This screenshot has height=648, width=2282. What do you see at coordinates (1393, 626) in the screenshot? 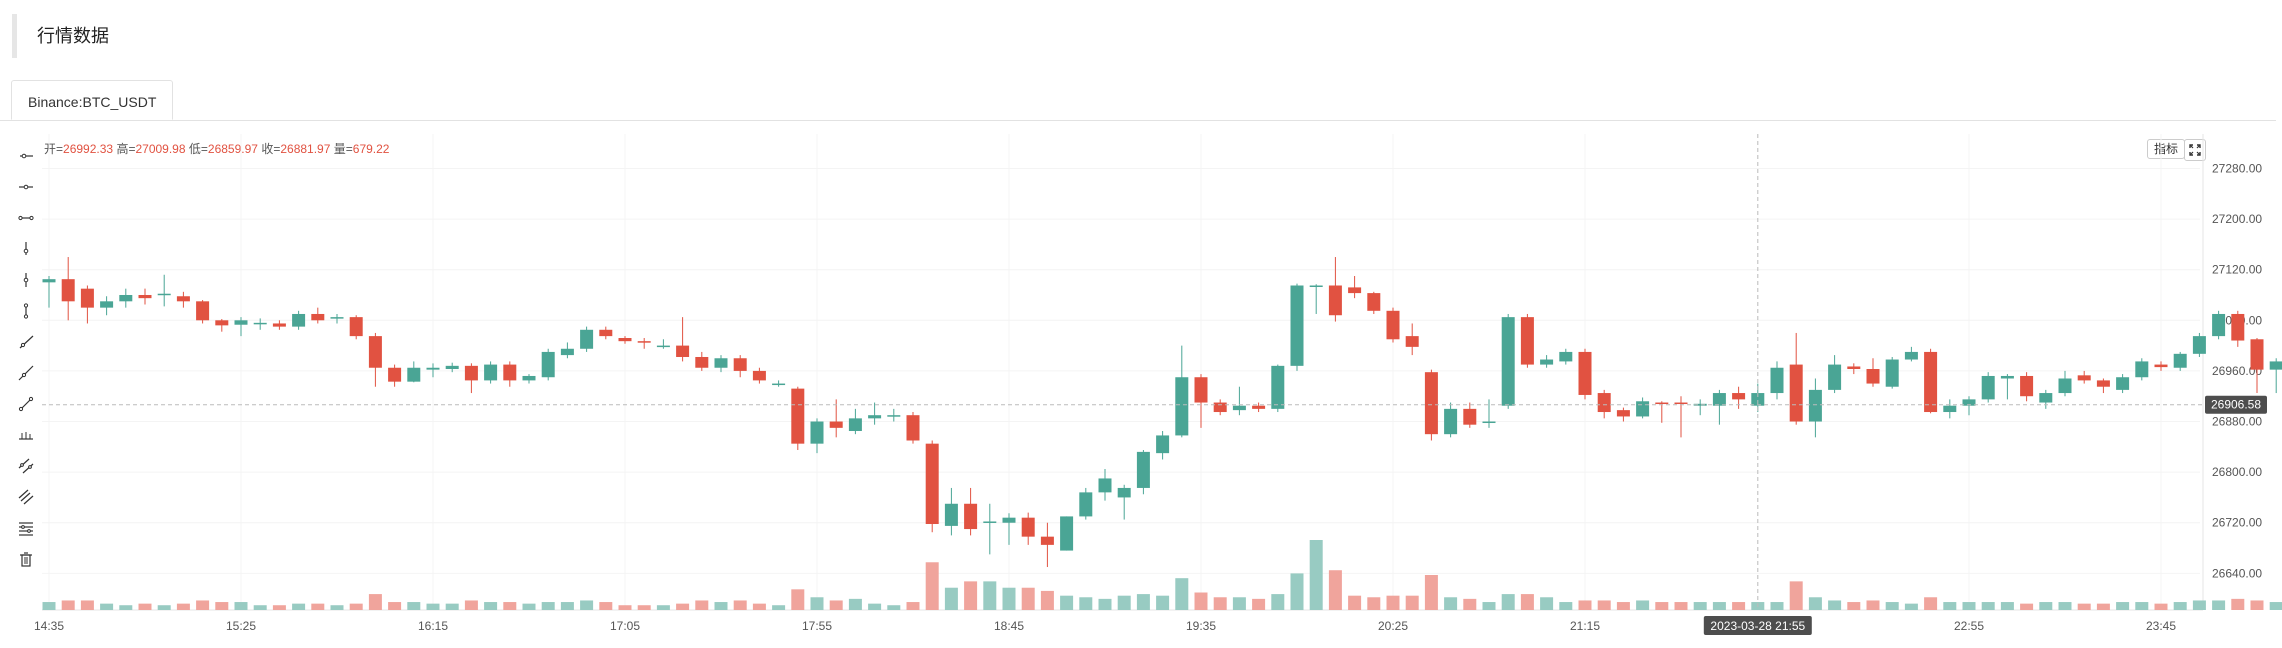
I see `x-axis-tick-label: 20:25` at bounding box center [1393, 626].